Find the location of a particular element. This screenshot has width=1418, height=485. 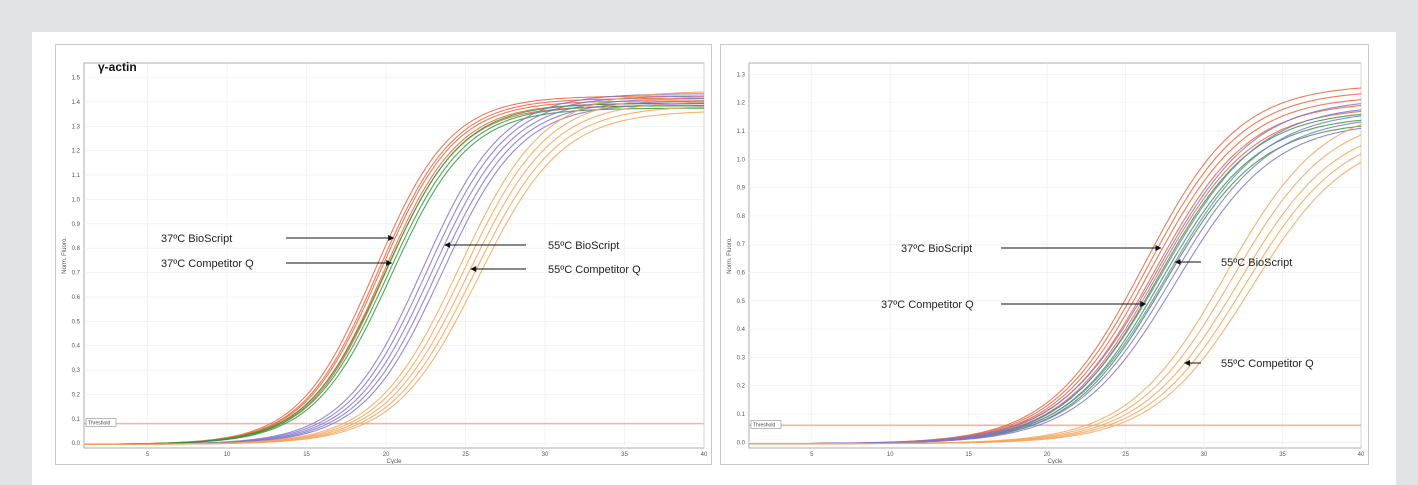

y-tick-label: 1.5 is located at coordinates (76, 79).